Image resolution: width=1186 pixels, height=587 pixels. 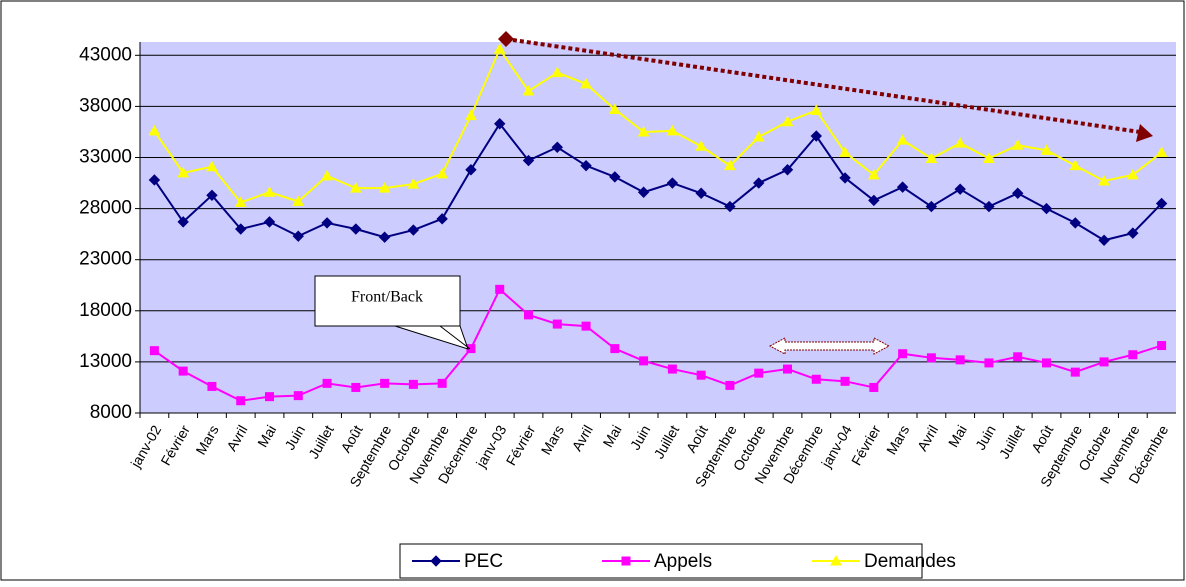 I want to click on y-tick-label: 33000, so click(x=105, y=157).